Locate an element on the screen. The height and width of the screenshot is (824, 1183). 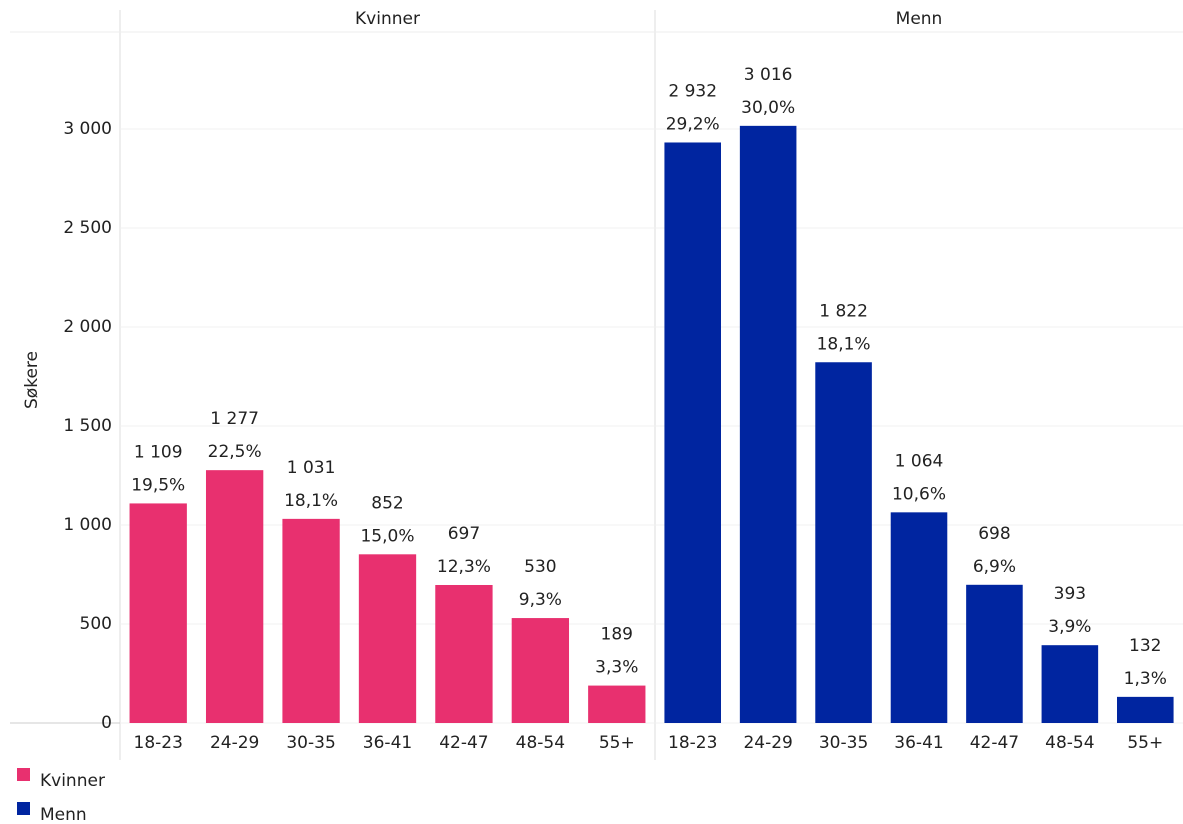
share-label: 22,5% is located at coordinates (235, 452).